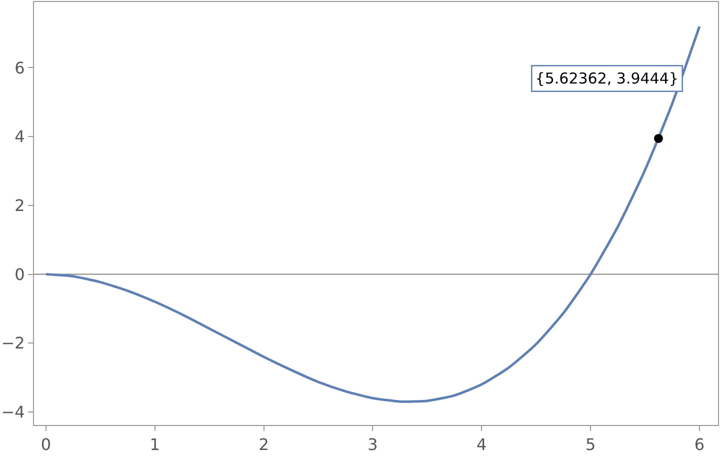  Describe the element at coordinates (699, 444) in the screenshot. I see `x-tick-label: 6` at that location.